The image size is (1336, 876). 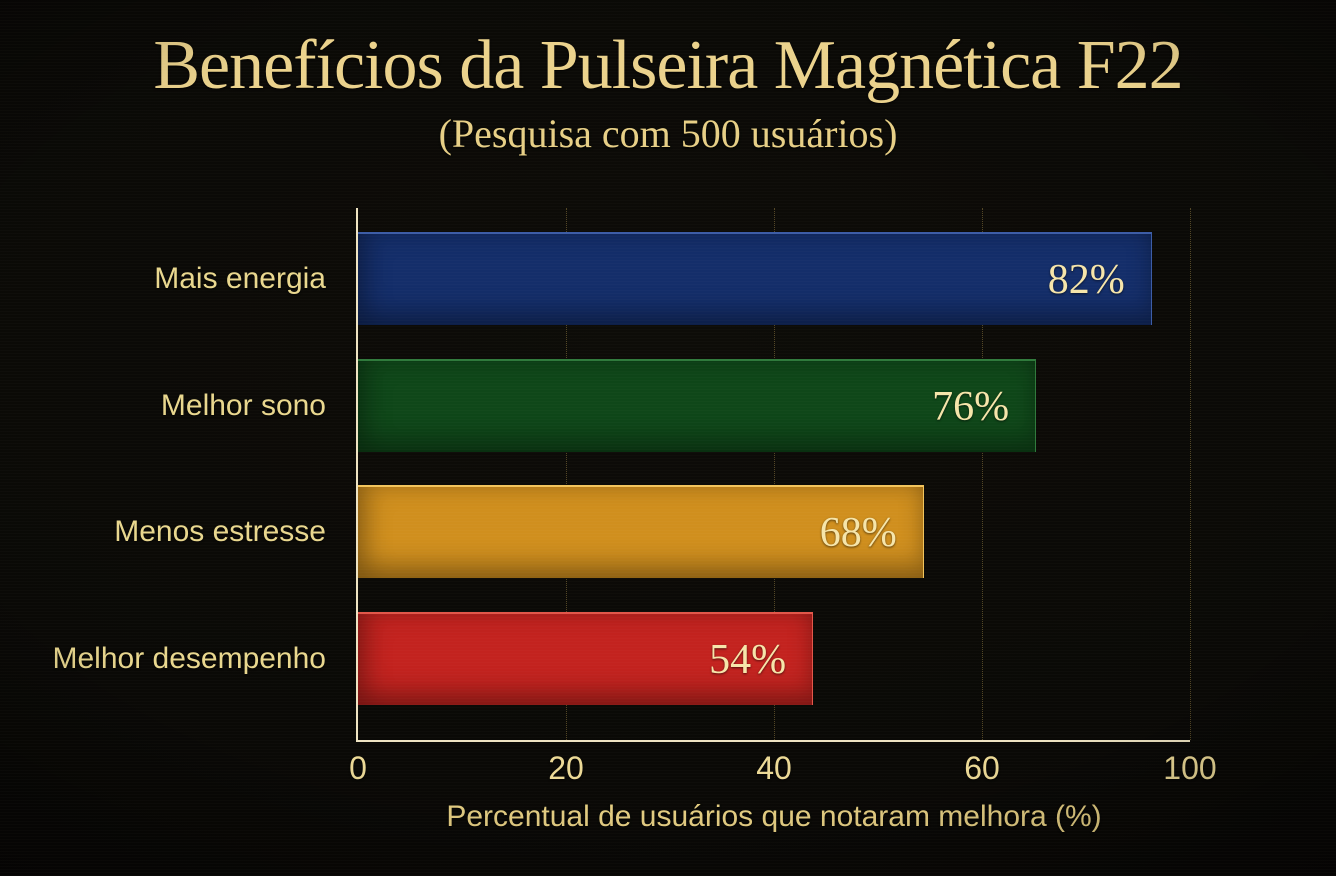 What do you see at coordinates (697, 405) in the screenshot?
I see `bar-melhor-sono: 76%` at bounding box center [697, 405].